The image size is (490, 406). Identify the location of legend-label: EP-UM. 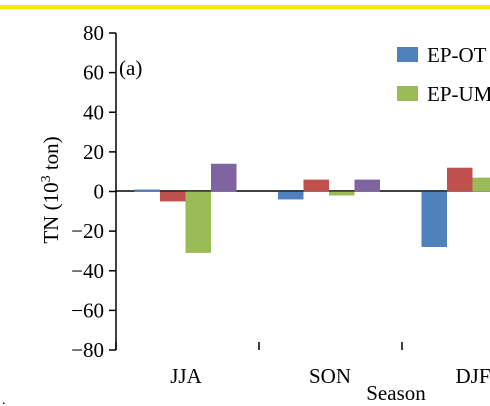
(458, 94).